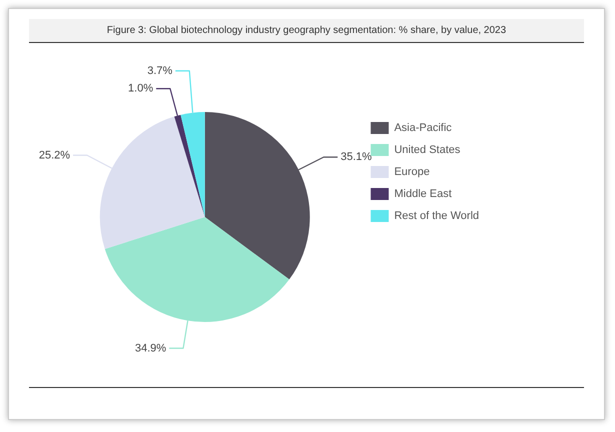 The image size is (615, 432). I want to click on legend-label: Middle East, so click(423, 194).